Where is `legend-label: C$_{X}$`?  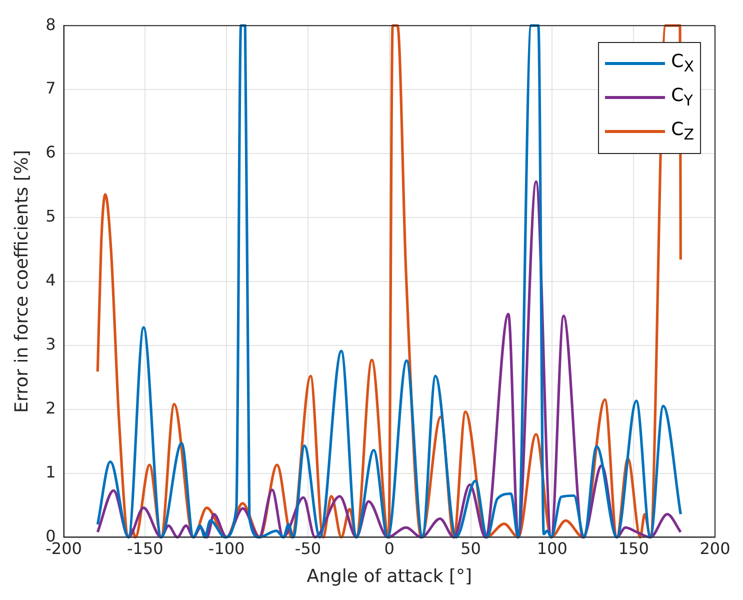 legend-label: C$_{X}$ is located at coordinates (682, 63).